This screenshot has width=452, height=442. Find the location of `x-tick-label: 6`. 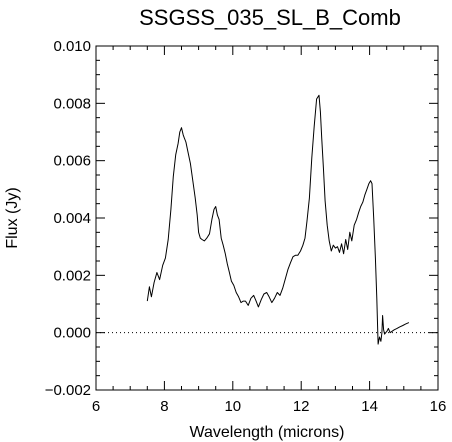

x-tick-label: 6 is located at coordinates (96, 406).